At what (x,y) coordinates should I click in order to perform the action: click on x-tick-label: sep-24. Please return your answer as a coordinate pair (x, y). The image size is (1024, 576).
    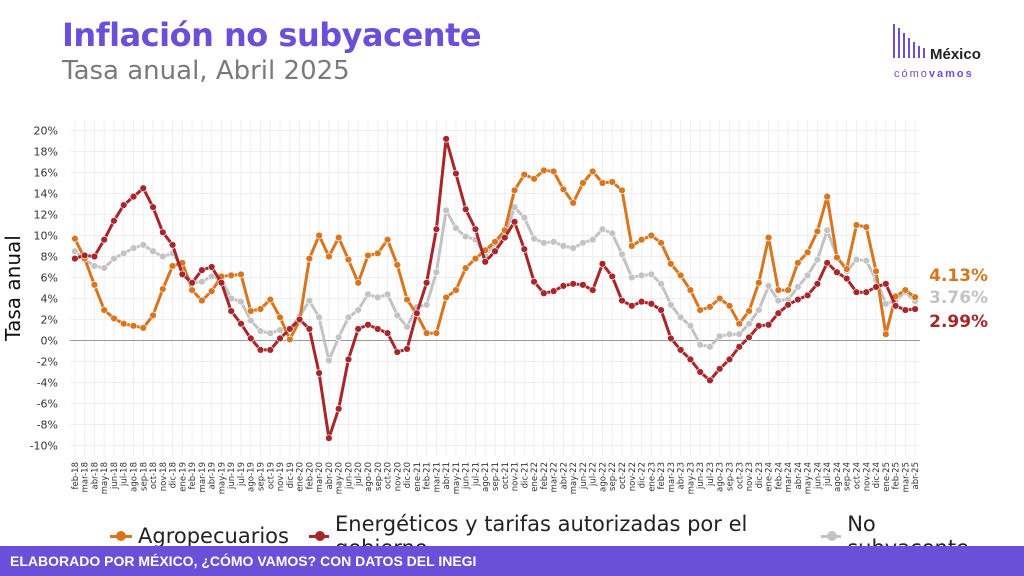
    Looking at the image, I should click on (848, 476).